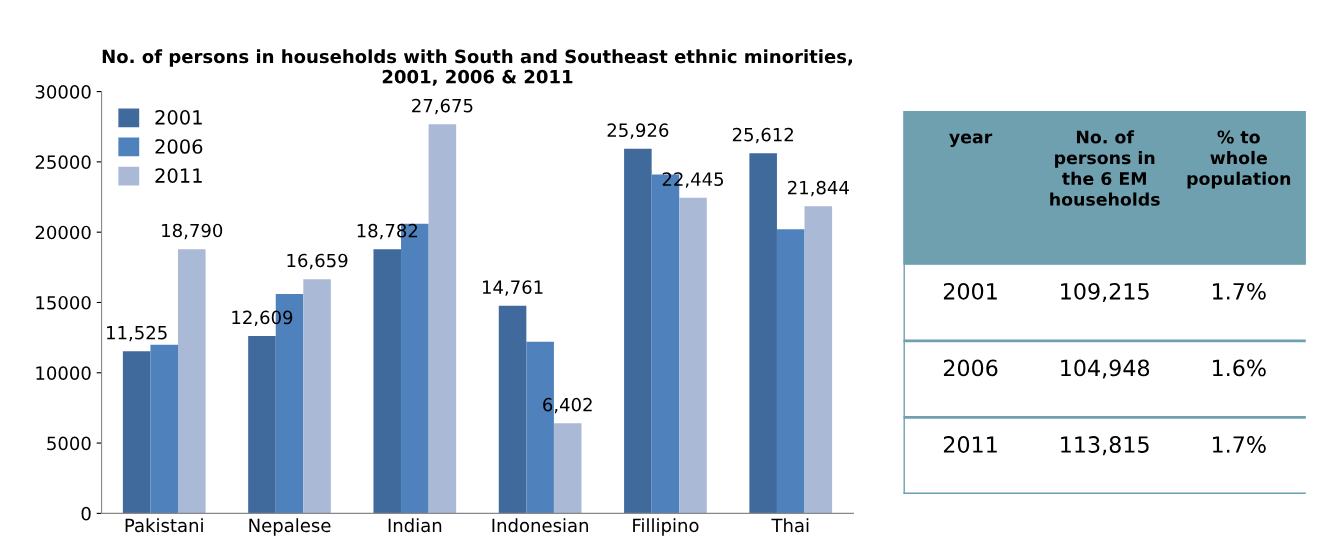  What do you see at coordinates (1105, 369) in the screenshot?
I see `text: 104,948` at bounding box center [1105, 369].